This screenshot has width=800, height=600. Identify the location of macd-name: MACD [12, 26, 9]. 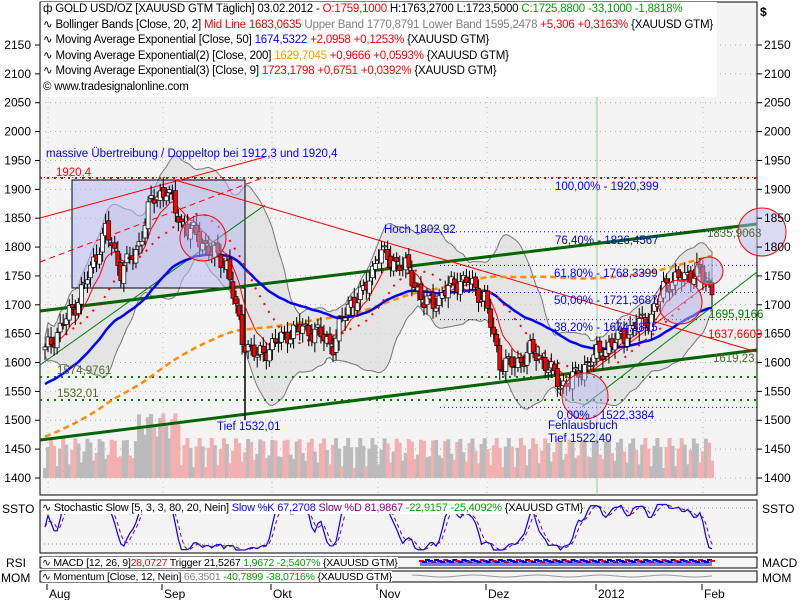
(92, 562).